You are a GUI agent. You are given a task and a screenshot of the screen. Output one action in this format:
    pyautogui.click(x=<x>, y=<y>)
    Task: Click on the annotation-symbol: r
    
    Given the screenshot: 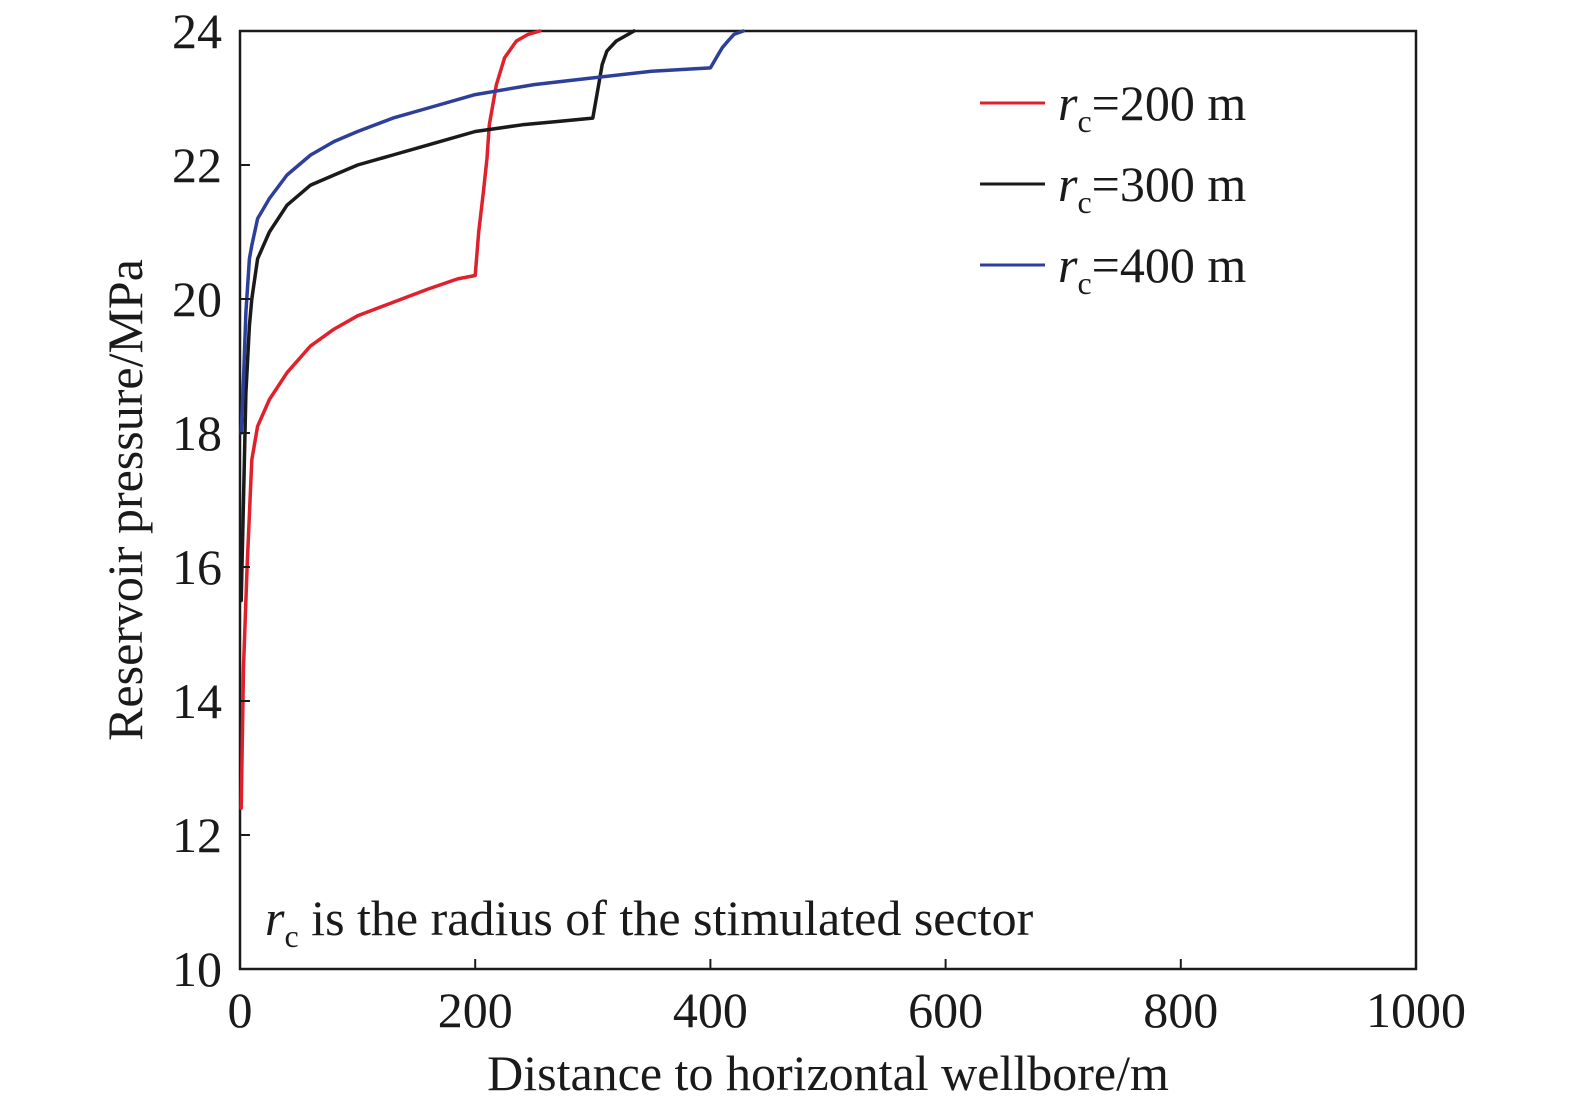 What is the action you would take?
    pyautogui.click(x=275, y=918)
    